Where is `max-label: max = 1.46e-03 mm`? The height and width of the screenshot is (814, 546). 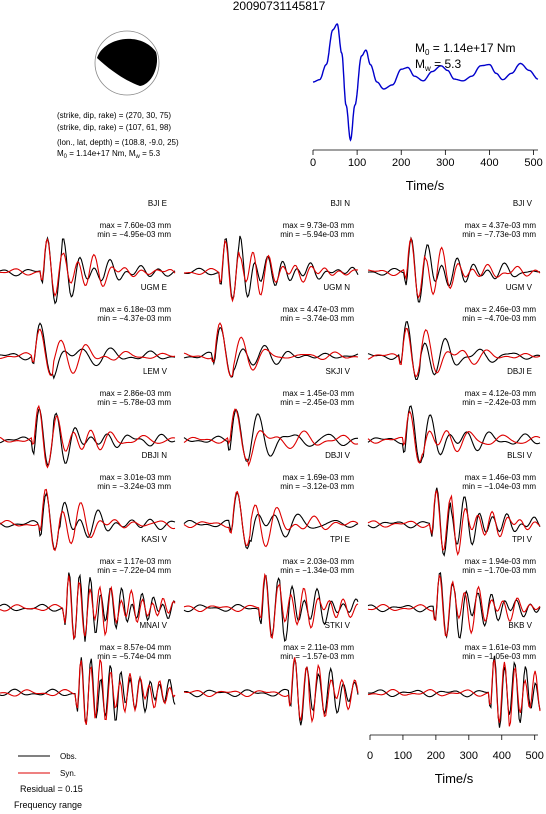 max-label: max = 1.46e-03 mm is located at coordinates (501, 477).